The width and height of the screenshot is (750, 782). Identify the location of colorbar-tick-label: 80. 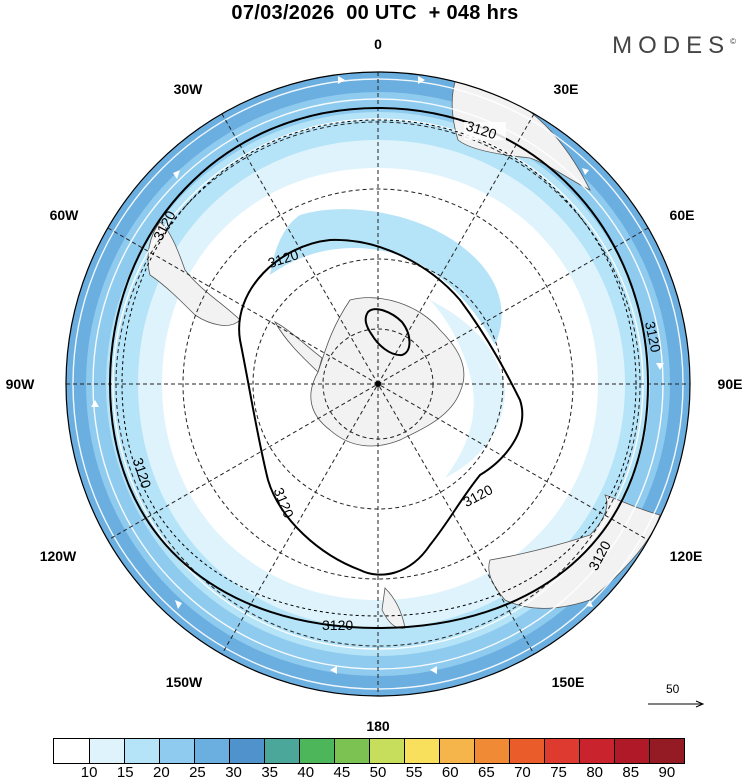
(594, 772).